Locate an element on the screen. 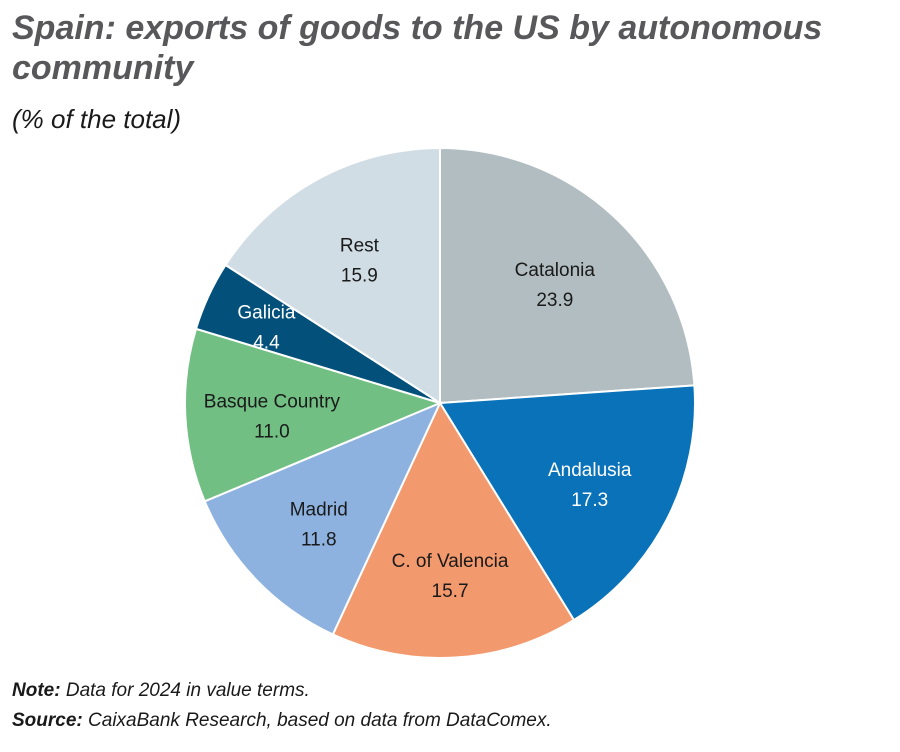  slice-value: 4.4 is located at coordinates (266, 343).